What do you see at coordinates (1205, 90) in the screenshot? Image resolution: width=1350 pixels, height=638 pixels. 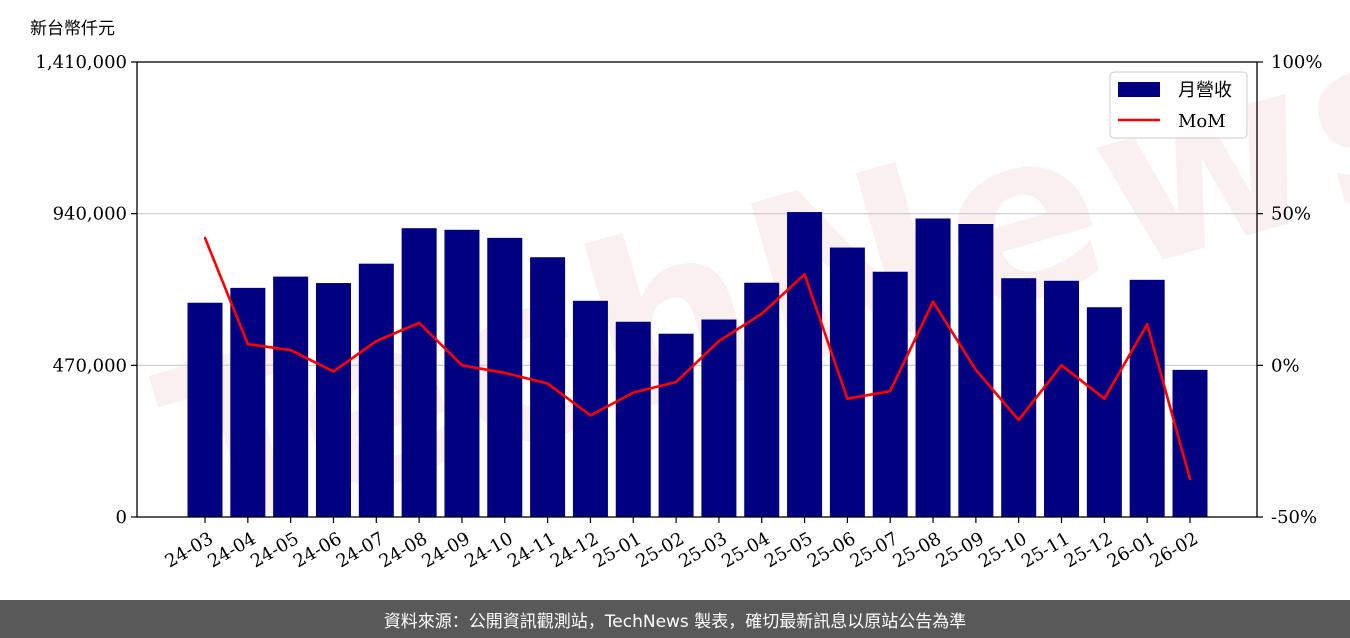 I see `legend-bar-label: 月營收` at bounding box center [1205, 90].